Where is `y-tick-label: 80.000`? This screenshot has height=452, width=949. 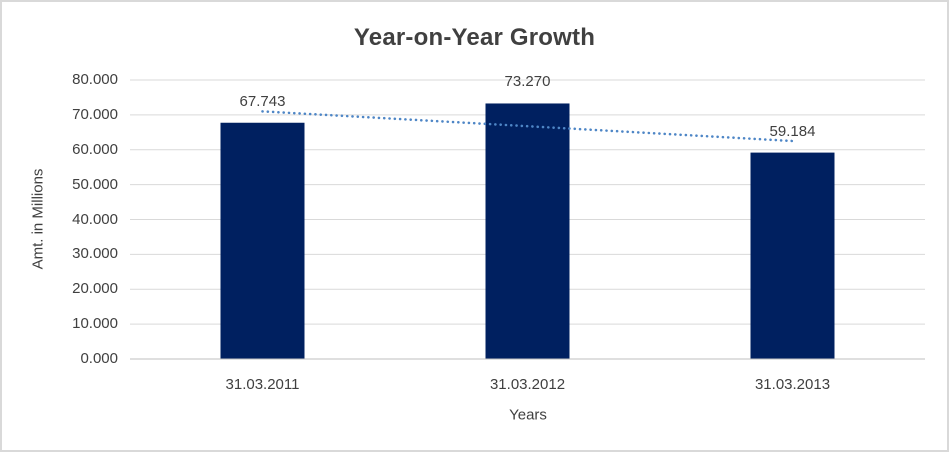
y-tick-label: 80.000 is located at coordinates (95, 79).